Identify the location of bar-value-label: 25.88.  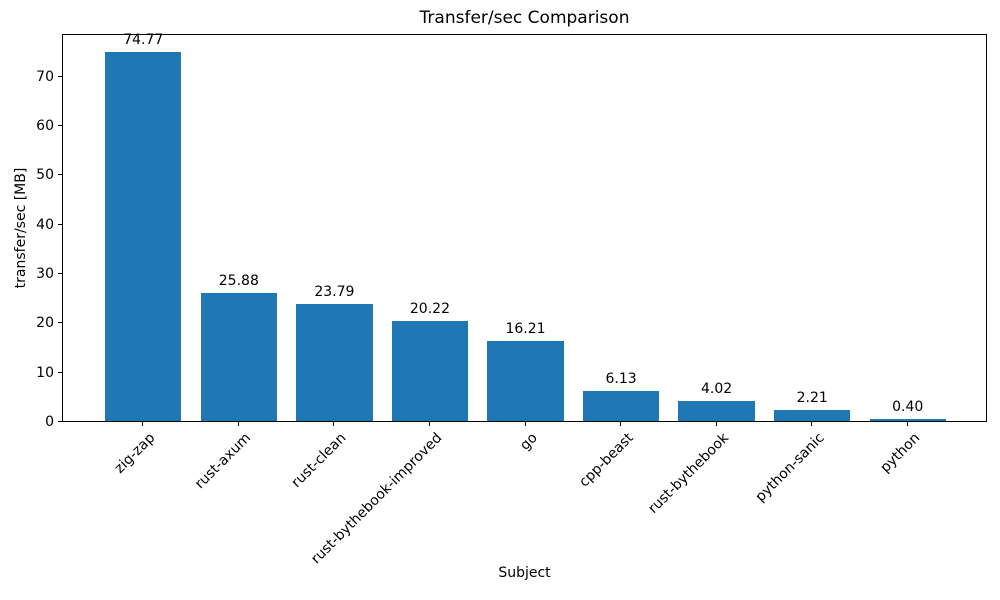
(238, 281).